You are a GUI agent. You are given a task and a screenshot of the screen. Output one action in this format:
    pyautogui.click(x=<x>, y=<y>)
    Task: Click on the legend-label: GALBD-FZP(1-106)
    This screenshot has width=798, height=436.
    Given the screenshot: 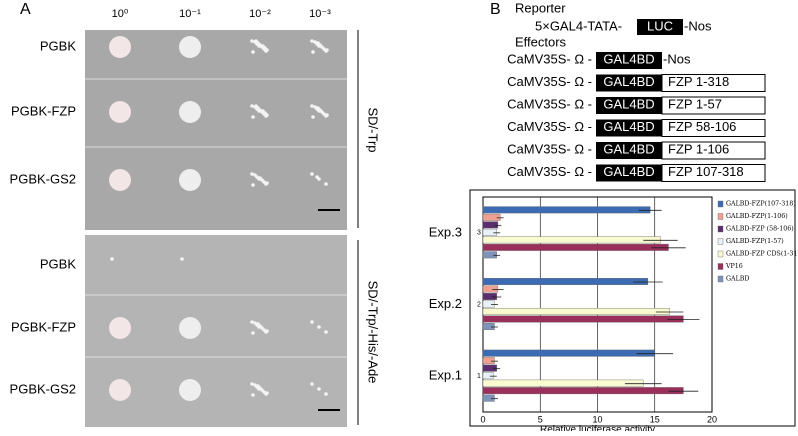 What is the action you would take?
    pyautogui.click(x=757, y=216)
    